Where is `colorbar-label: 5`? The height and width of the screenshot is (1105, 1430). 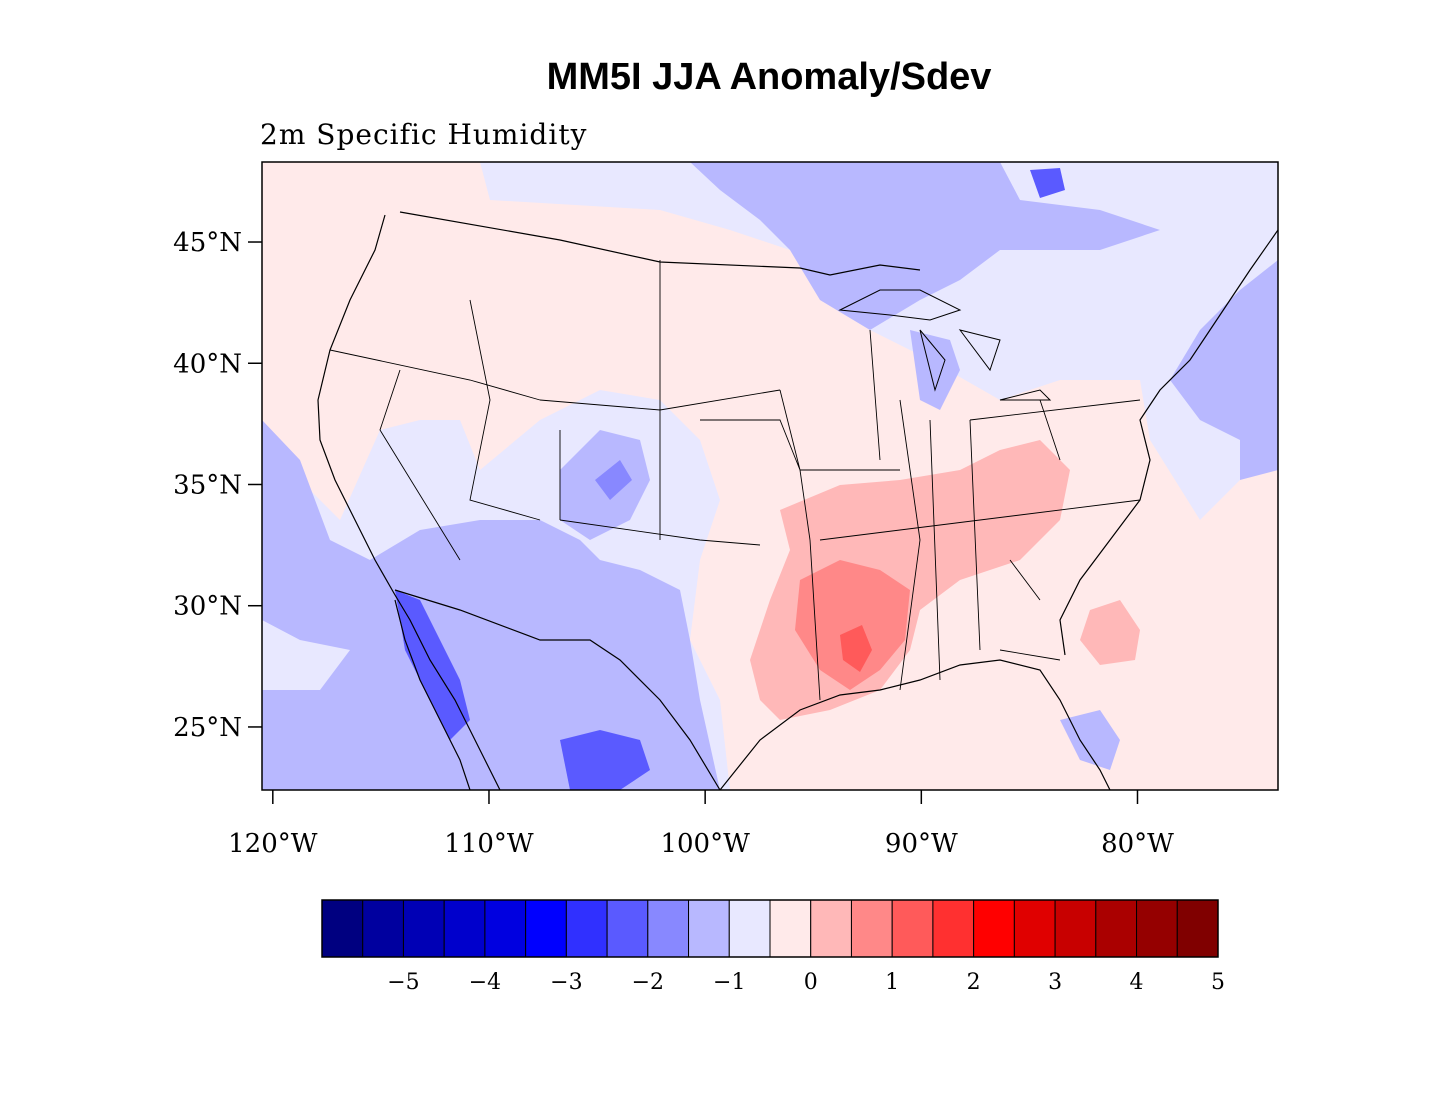 colorbar-label: 5 is located at coordinates (1218, 982).